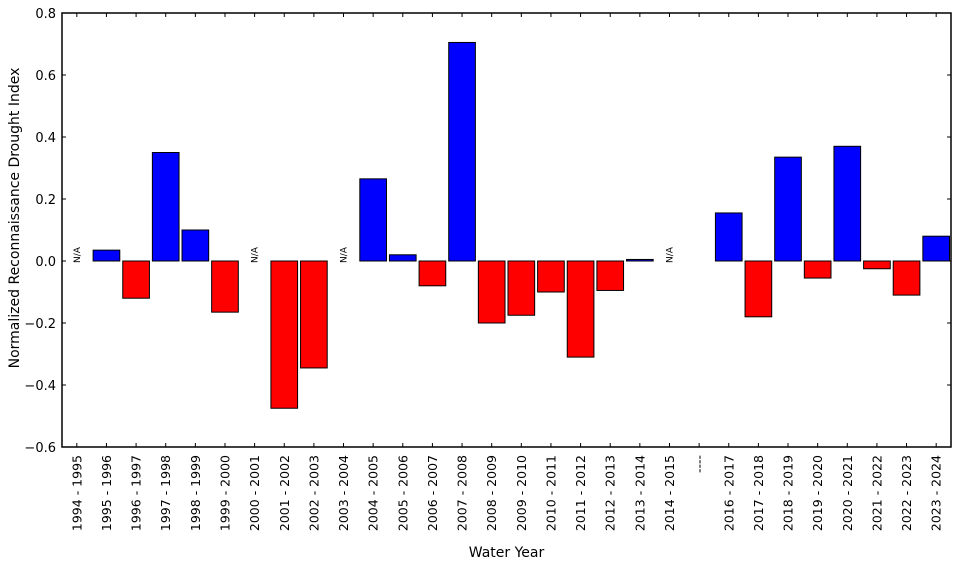 The image size is (960, 566). What do you see at coordinates (40, 324) in the screenshot?
I see `y-tick-label: −0.2` at bounding box center [40, 324].